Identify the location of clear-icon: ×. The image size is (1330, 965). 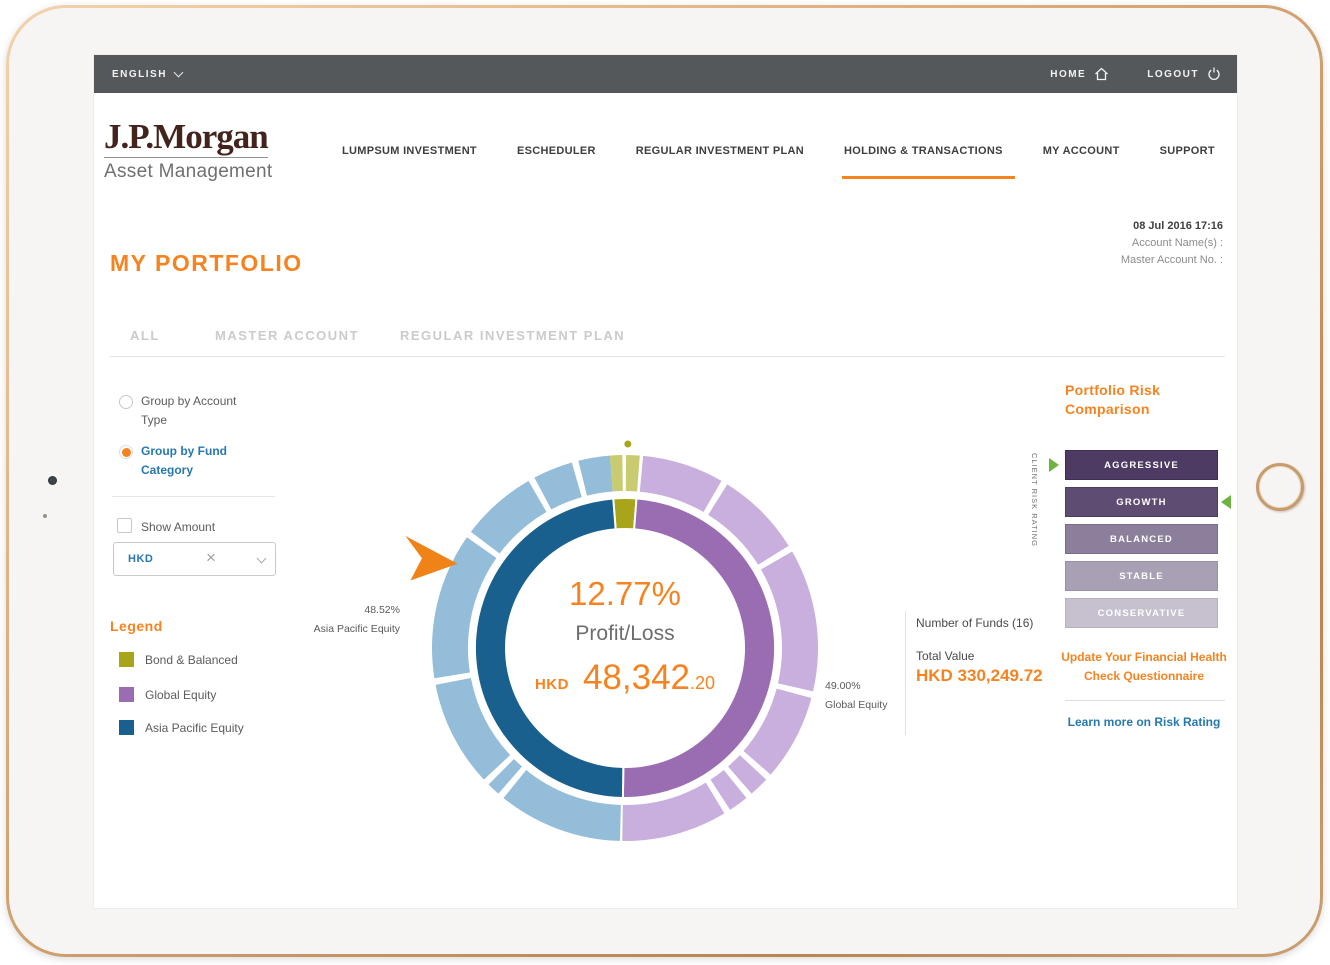
(211, 557).